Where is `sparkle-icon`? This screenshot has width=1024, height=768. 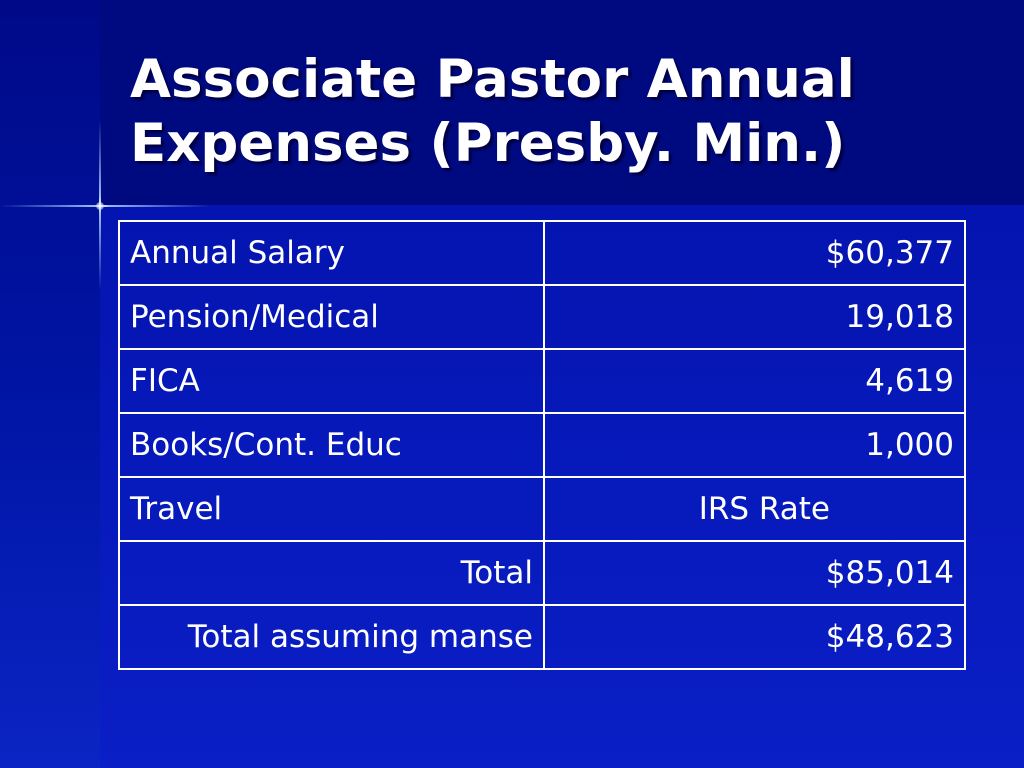
sparkle-icon is located at coordinates (100, 206).